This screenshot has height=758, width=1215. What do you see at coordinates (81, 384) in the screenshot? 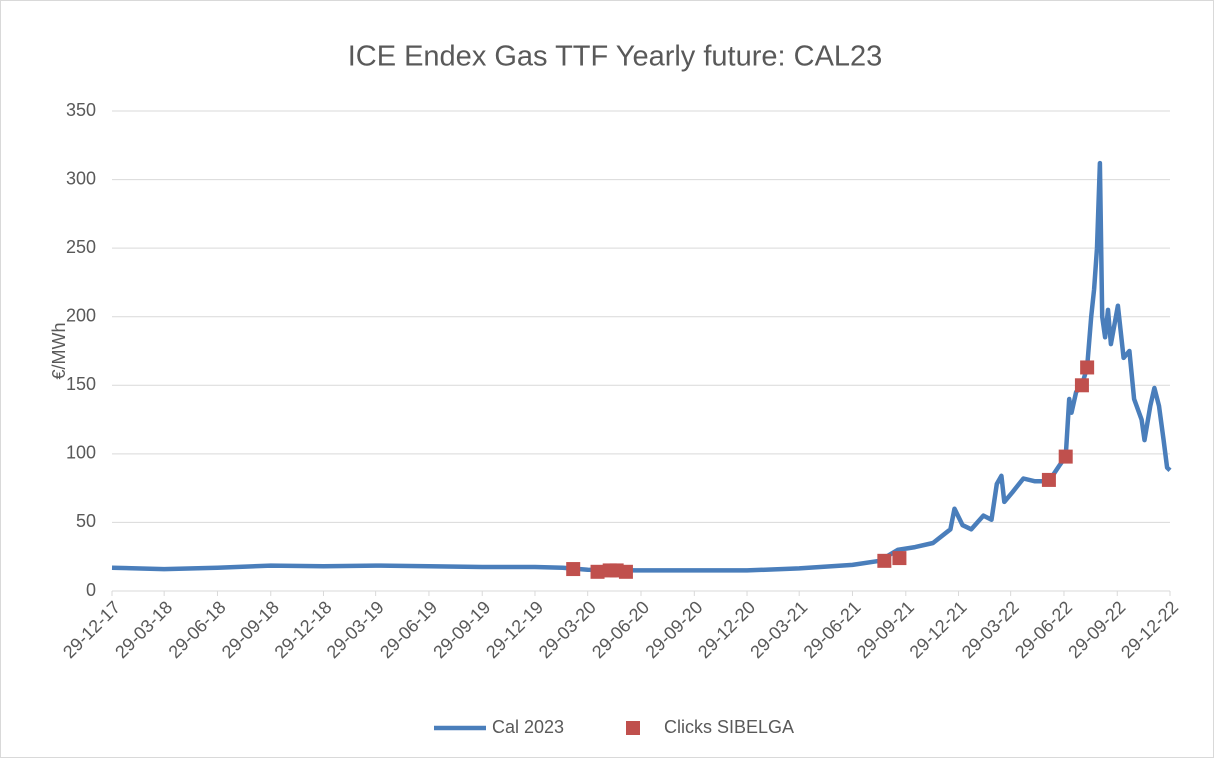
I see `y-tick-label: 150` at bounding box center [81, 384].